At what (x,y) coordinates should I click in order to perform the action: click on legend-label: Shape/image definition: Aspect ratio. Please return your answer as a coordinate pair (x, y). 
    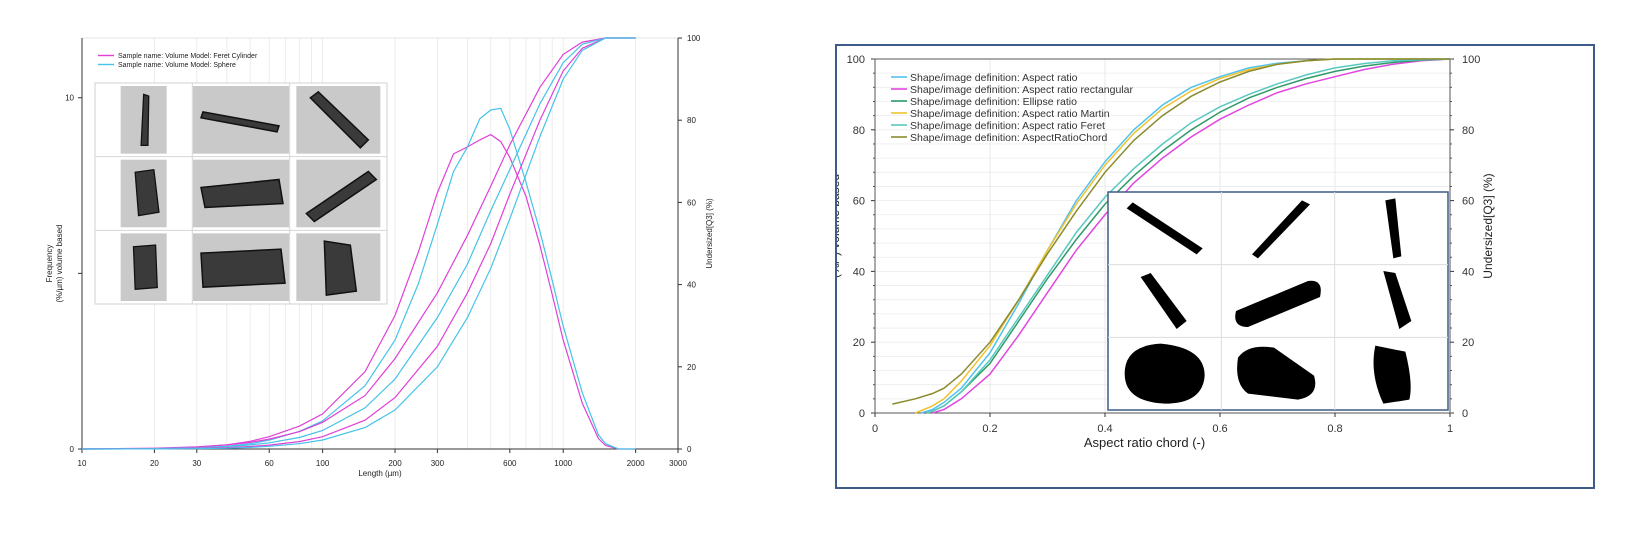
    Looking at the image, I should click on (994, 78).